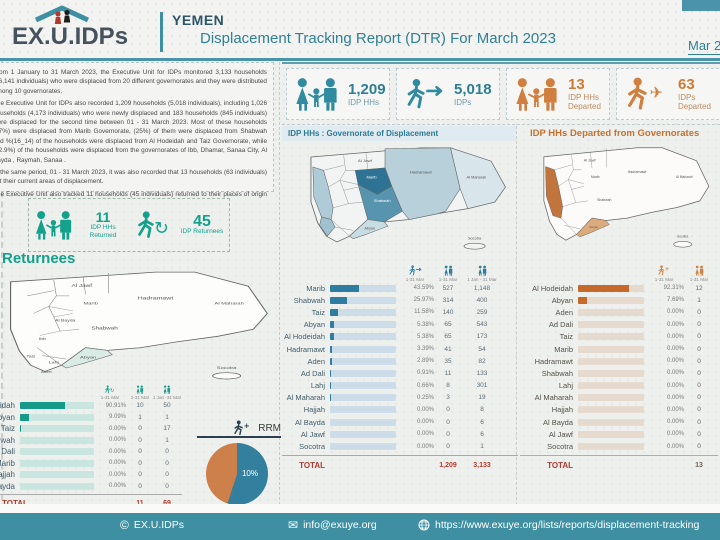 The width and height of the screenshot is (720, 540). Describe the element at coordinates (560, 447) in the screenshot. I see `governorate-label: Socotra` at that location.